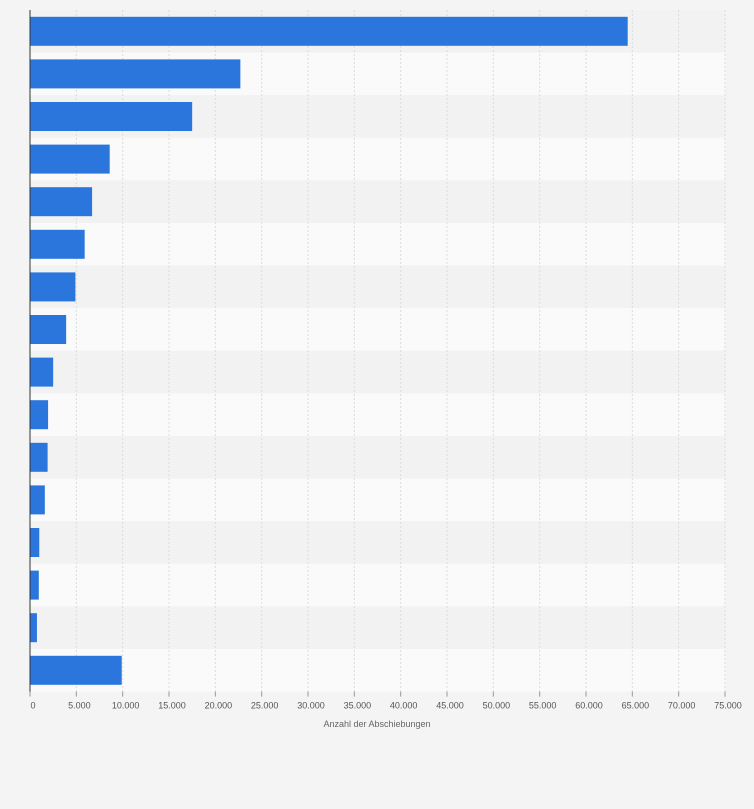 Image resolution: width=754 pixels, height=809 pixels. Describe the element at coordinates (404, 706) in the screenshot. I see `x-tick-label: 40.000` at that location.